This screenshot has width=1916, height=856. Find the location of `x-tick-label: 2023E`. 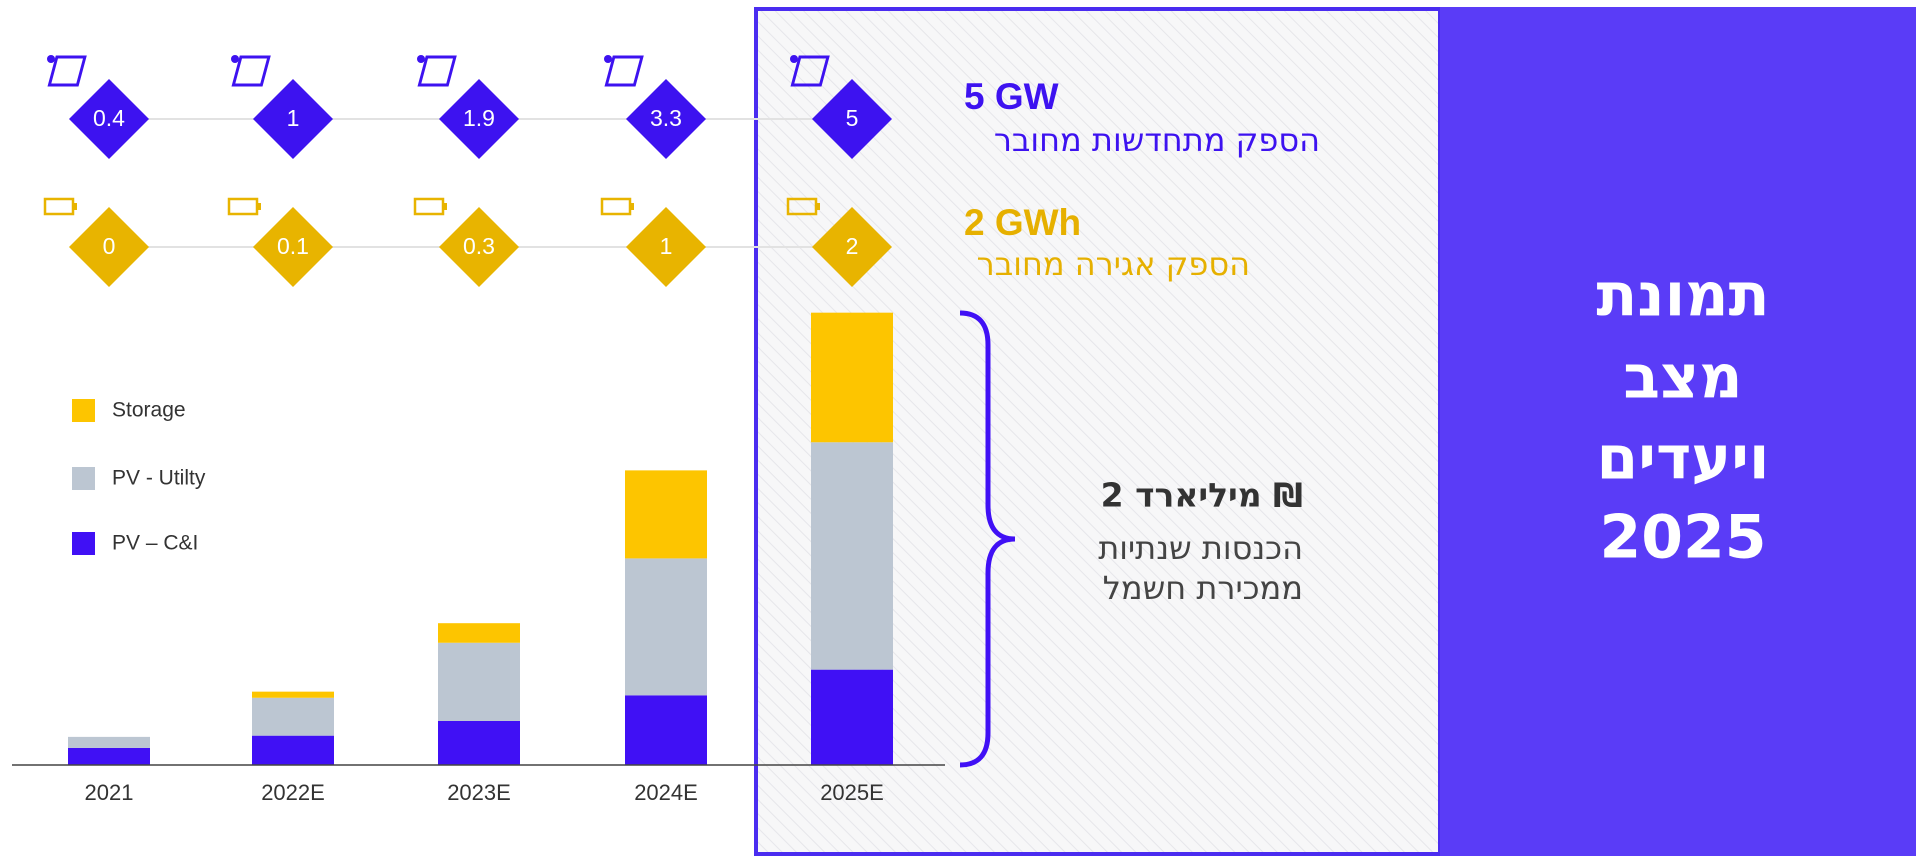

x-tick-label: 2023E is located at coordinates (479, 792).